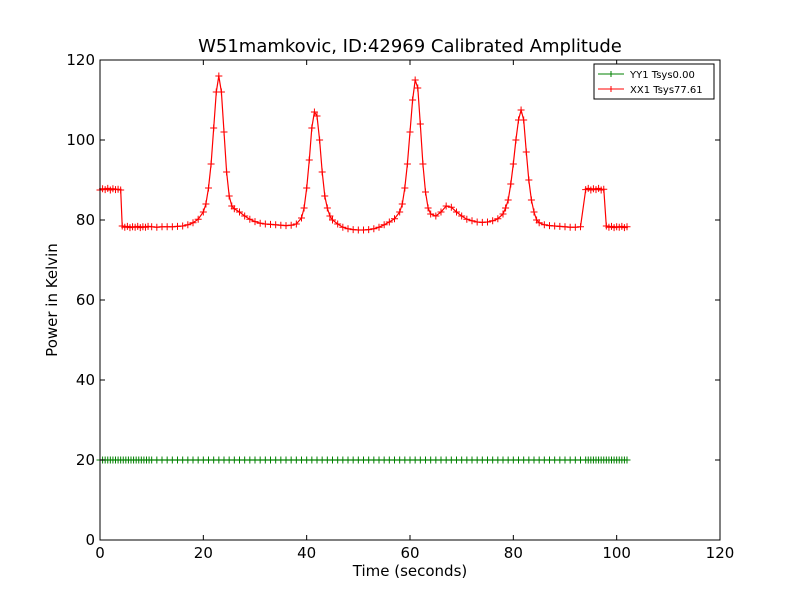 The height and width of the screenshot is (600, 800). What do you see at coordinates (616, 553) in the screenshot?
I see `x-tick-label: 100` at bounding box center [616, 553].